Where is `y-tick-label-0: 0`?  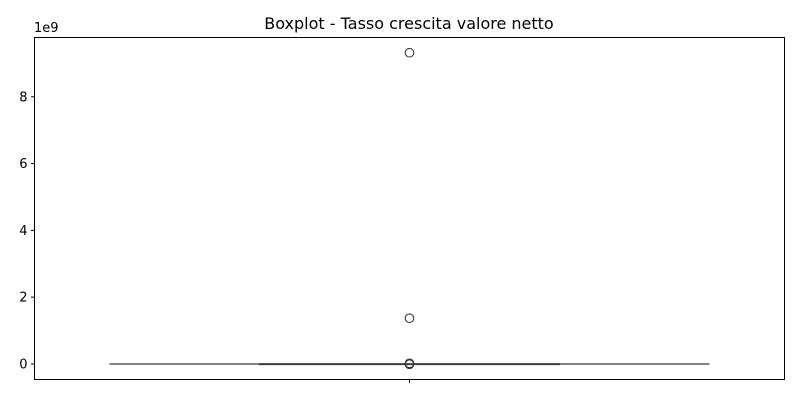
y-tick-label-0: 0 is located at coordinates (23, 364).